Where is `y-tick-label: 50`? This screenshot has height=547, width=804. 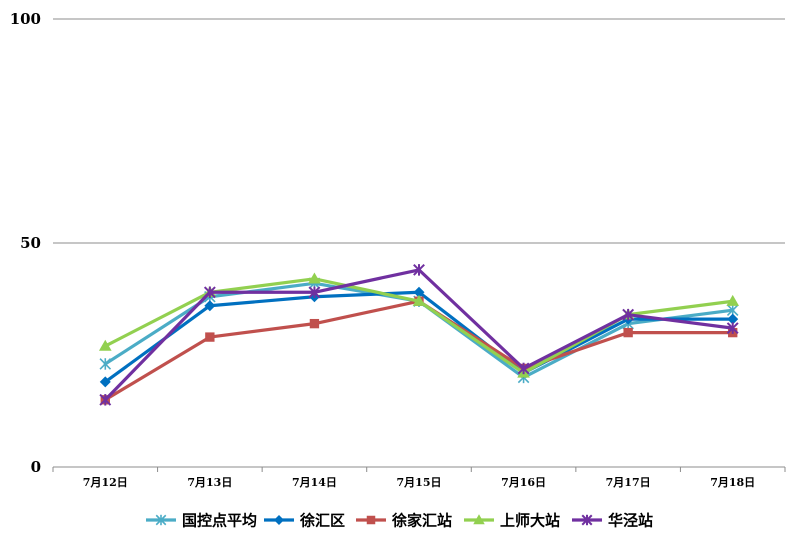
y-tick-label: 50 is located at coordinates (30, 243).